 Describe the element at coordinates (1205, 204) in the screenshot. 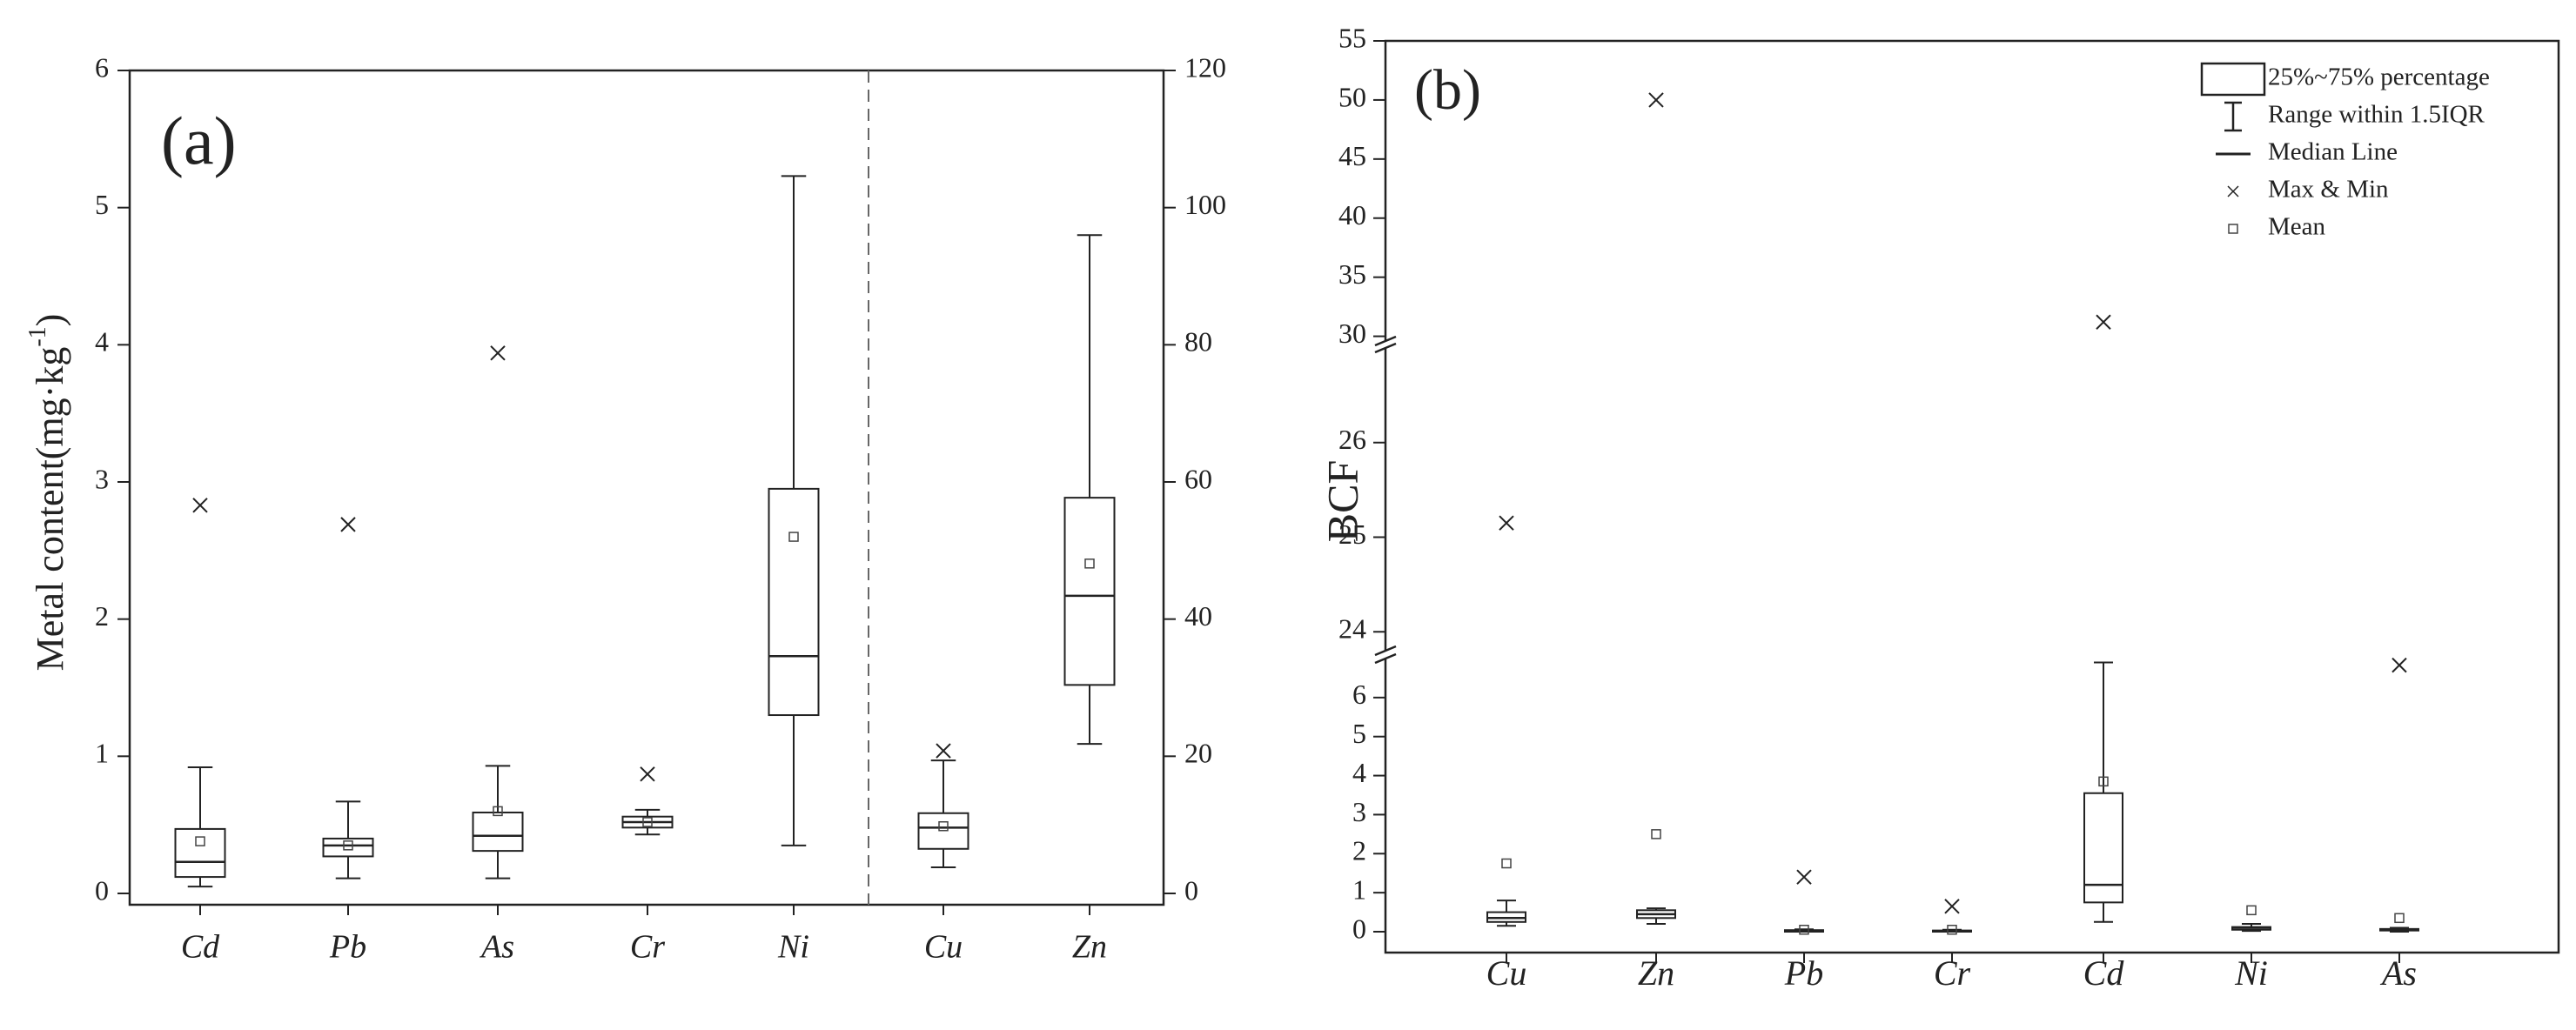

I see `y2-tick-label: 100` at that location.